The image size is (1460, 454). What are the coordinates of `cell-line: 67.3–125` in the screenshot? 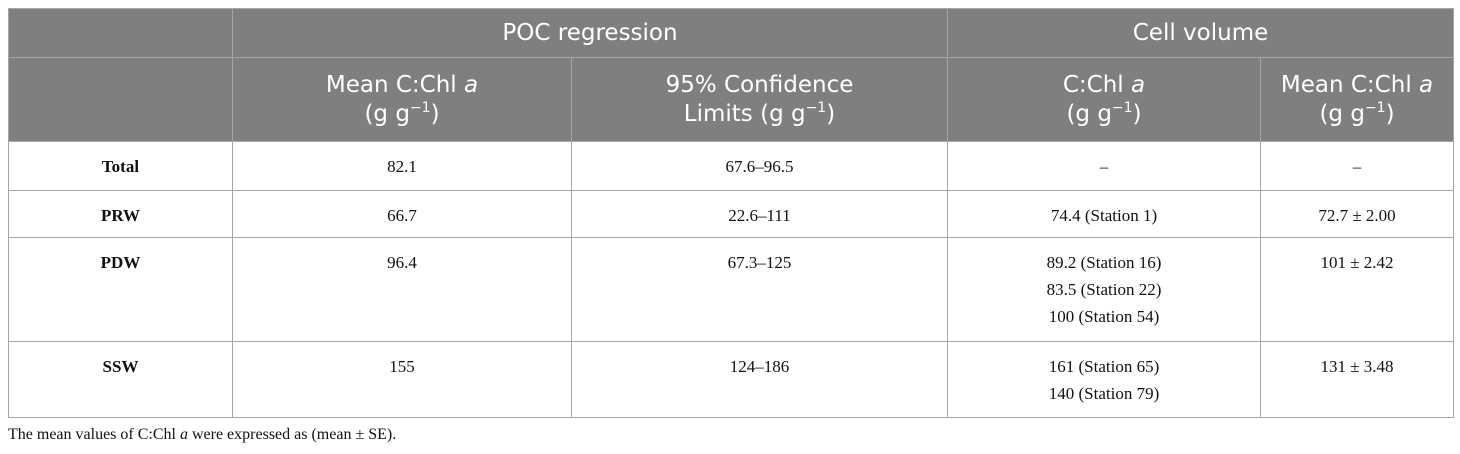 It's located at (759, 262).